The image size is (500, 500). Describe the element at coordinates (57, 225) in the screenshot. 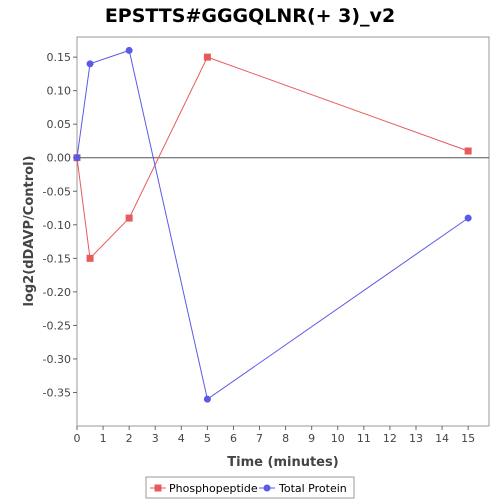

I see `y-tick-label: -0.10` at that location.